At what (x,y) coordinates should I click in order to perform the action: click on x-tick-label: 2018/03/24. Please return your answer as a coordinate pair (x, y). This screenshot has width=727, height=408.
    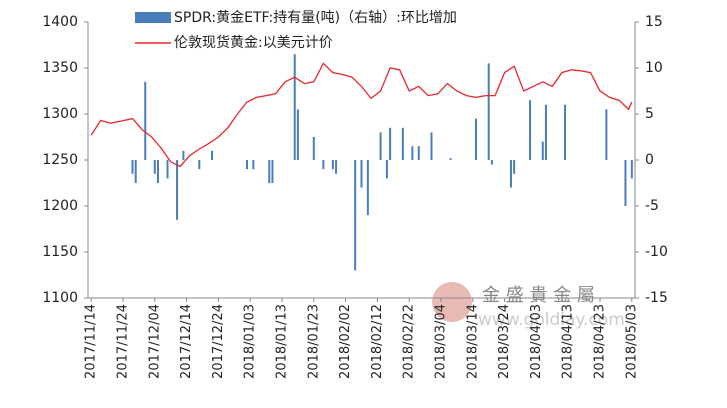
    Looking at the image, I should click on (504, 341).